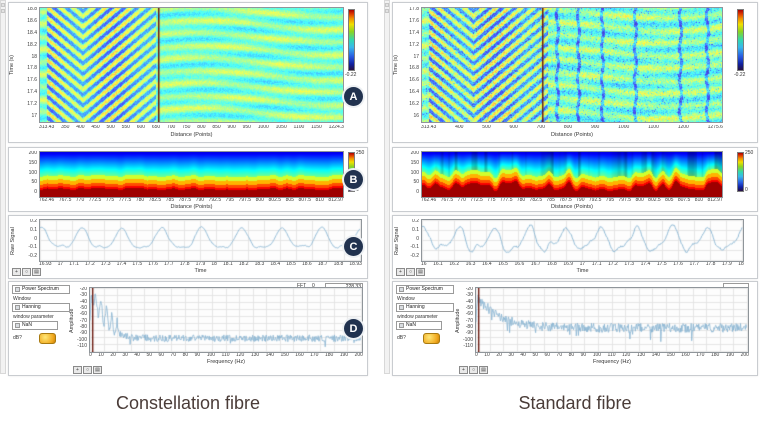  I want to click on tick-label: 18.93, so click(355, 264).